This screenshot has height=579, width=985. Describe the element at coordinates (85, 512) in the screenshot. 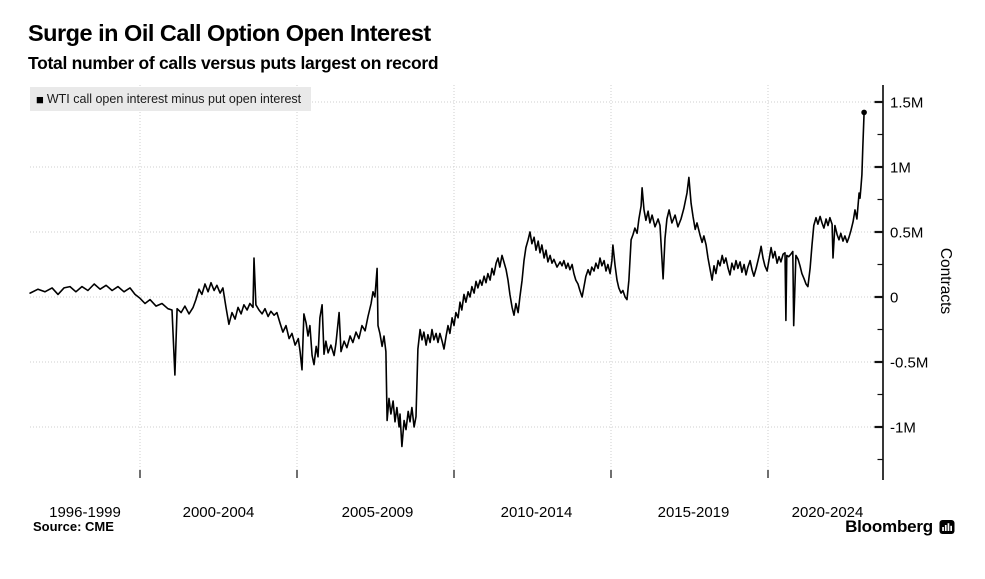

I see `x-axis-label: 1996-1999` at that location.